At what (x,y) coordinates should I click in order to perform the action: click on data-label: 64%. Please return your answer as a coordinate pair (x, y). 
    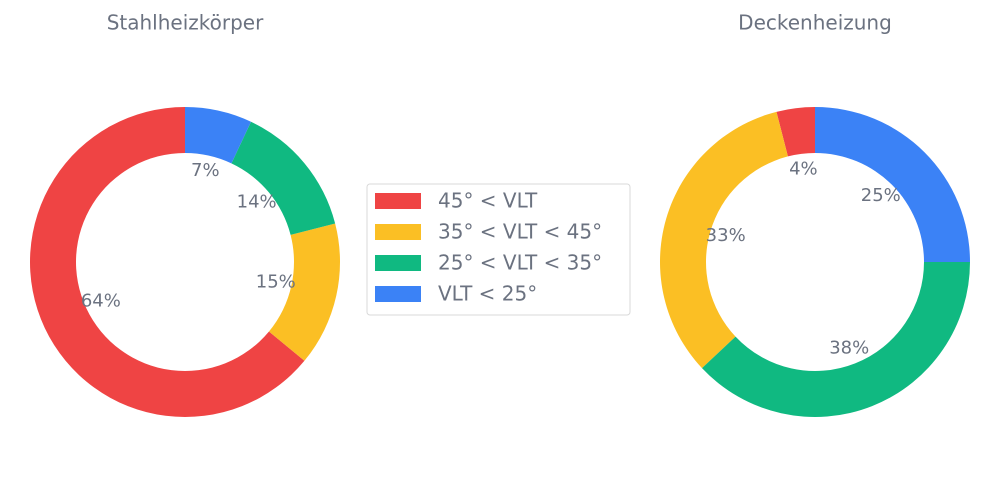
    Looking at the image, I should click on (101, 301).